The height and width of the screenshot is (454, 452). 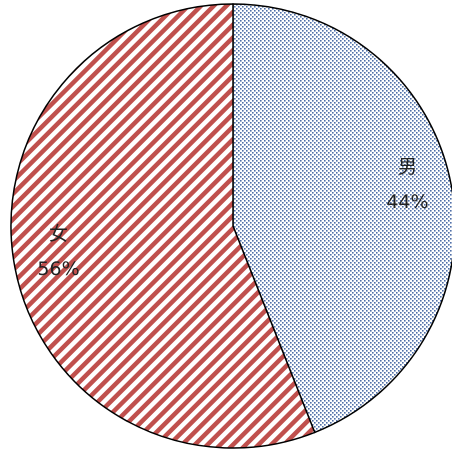 What do you see at coordinates (58, 269) in the screenshot?
I see `slice-value-label: 56%` at bounding box center [58, 269].